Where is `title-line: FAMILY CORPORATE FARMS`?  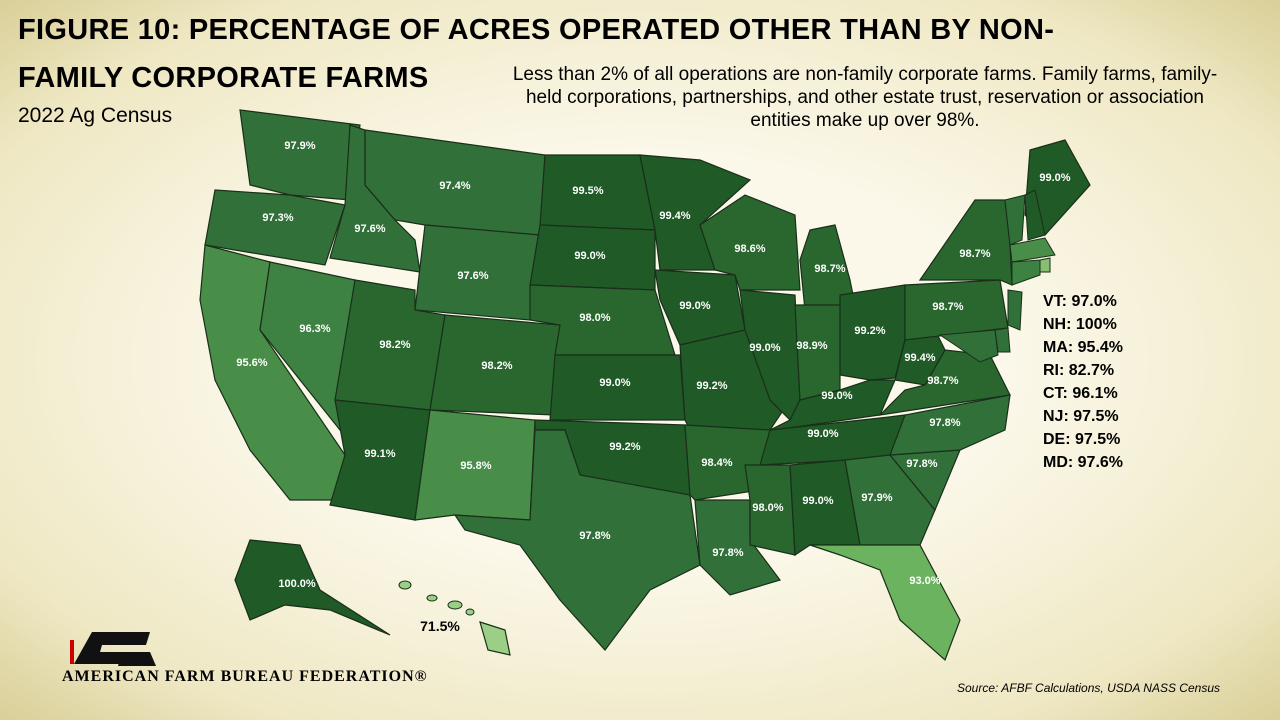
title-line: FAMILY CORPORATE FARMS is located at coordinates (223, 78).